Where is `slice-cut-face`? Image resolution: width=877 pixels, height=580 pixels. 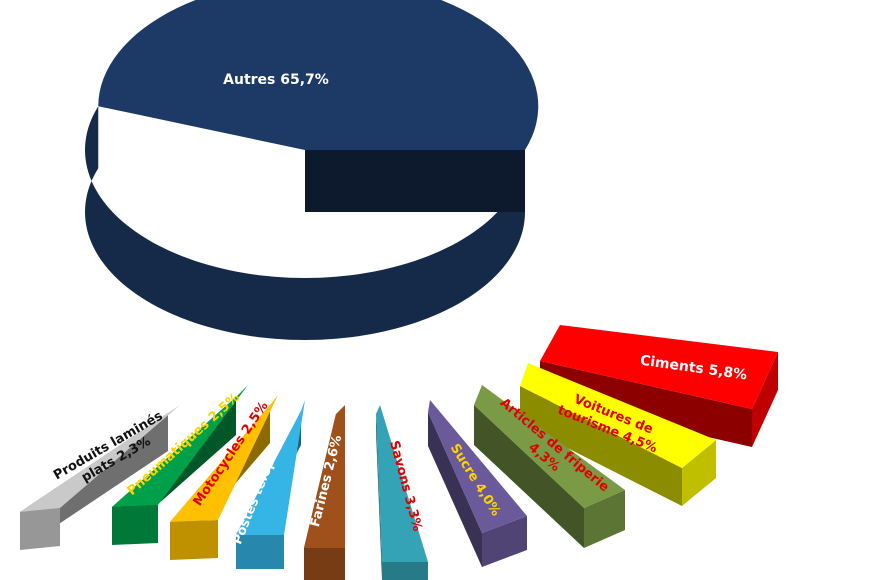
slice-cut-face is located at coordinates (415, 181).